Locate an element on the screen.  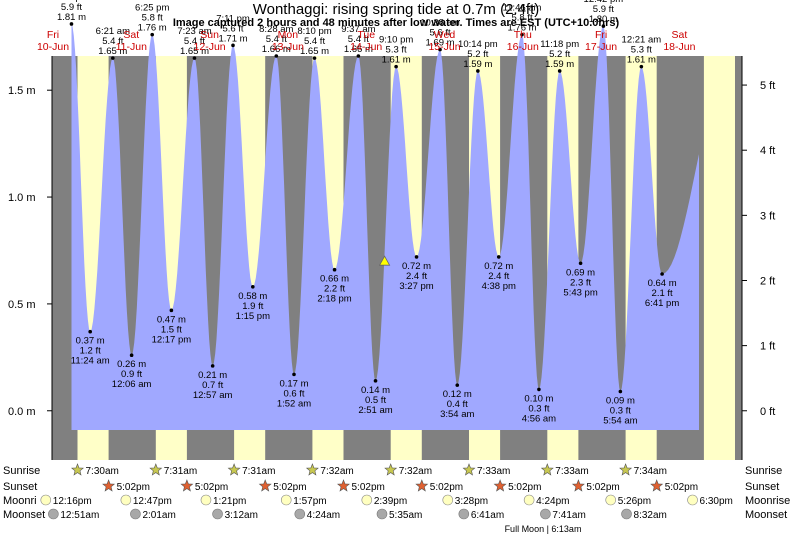
day-name: Fri is located at coordinates (53, 35).